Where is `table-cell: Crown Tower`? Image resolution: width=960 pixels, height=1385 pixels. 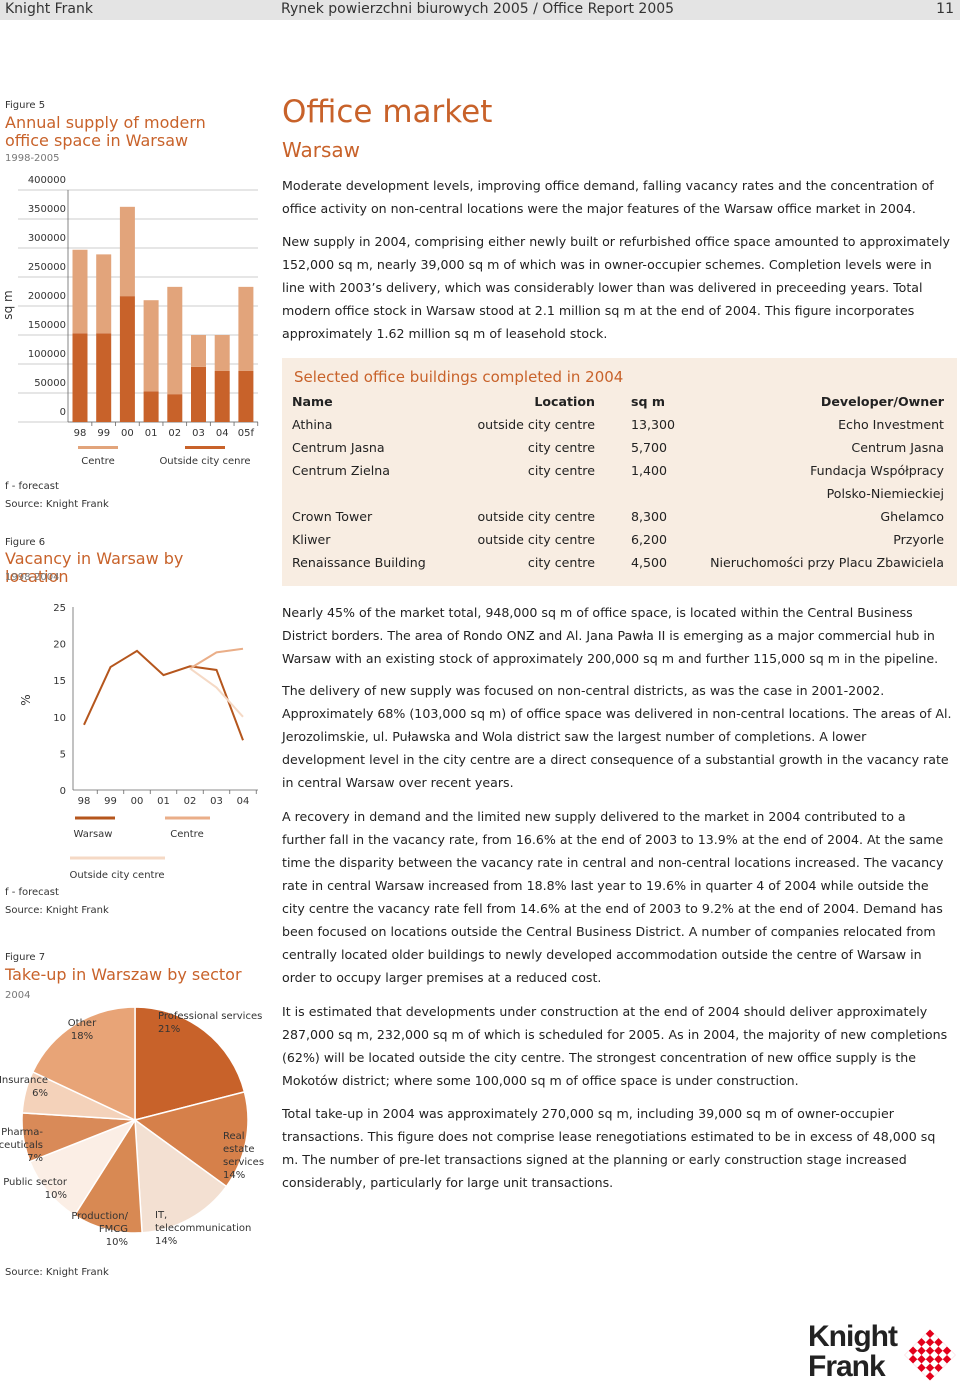
table-cell: Crown Tower is located at coordinates (332, 516).